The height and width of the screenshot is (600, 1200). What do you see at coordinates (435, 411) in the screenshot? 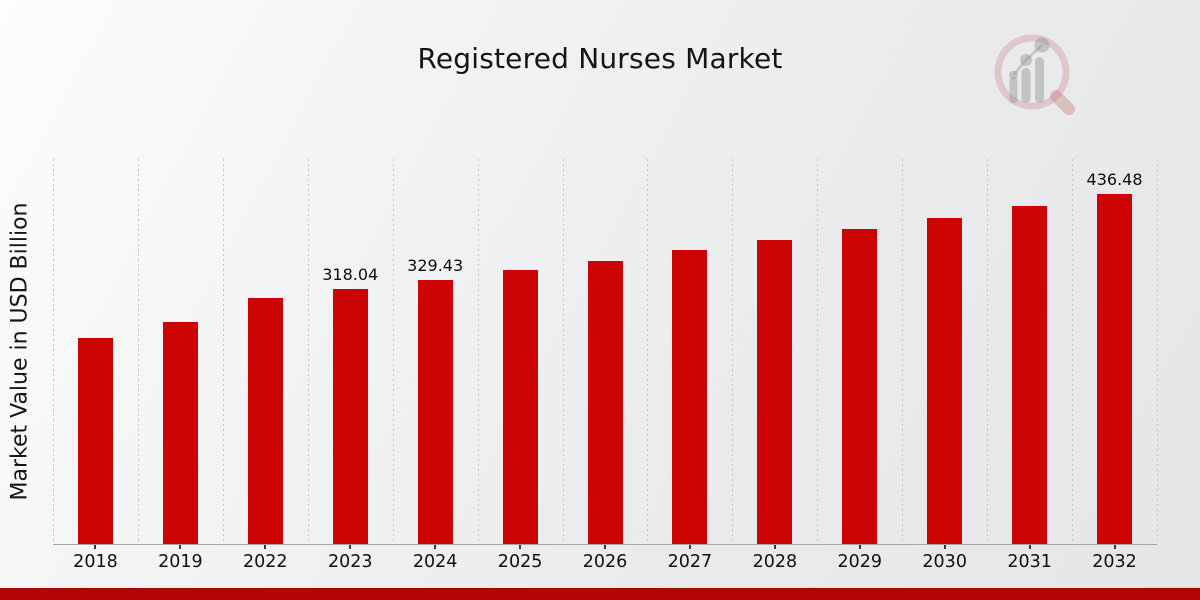
I see `bar-2024` at bounding box center [435, 411].